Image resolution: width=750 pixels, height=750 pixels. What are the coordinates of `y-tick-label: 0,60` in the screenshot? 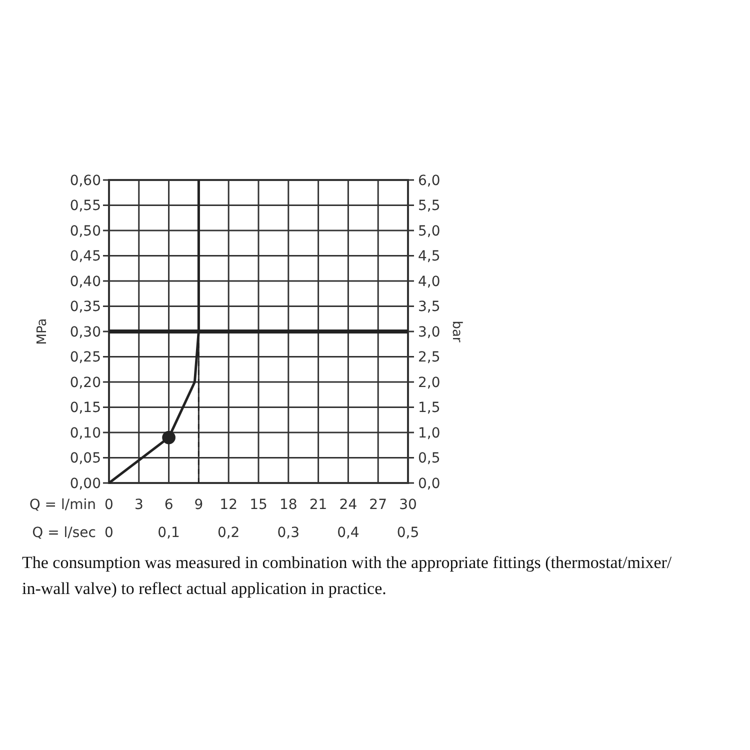 It's located at (85, 180).